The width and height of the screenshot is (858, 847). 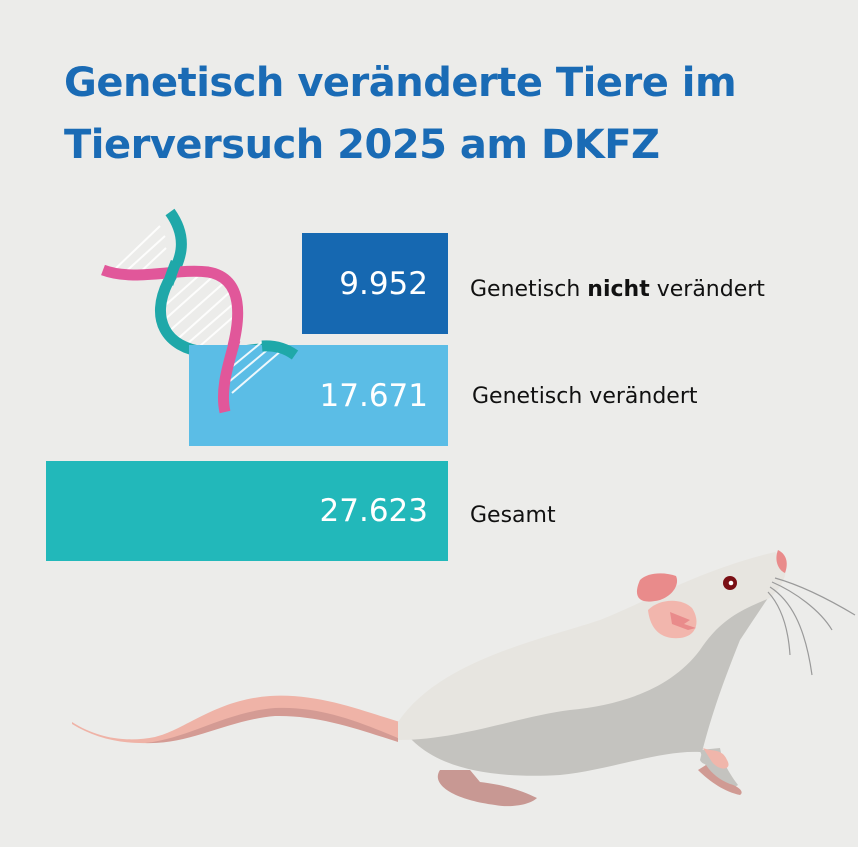 I want to click on bar-genetisch-nicht-veraendert: 9.952, so click(x=375, y=283).